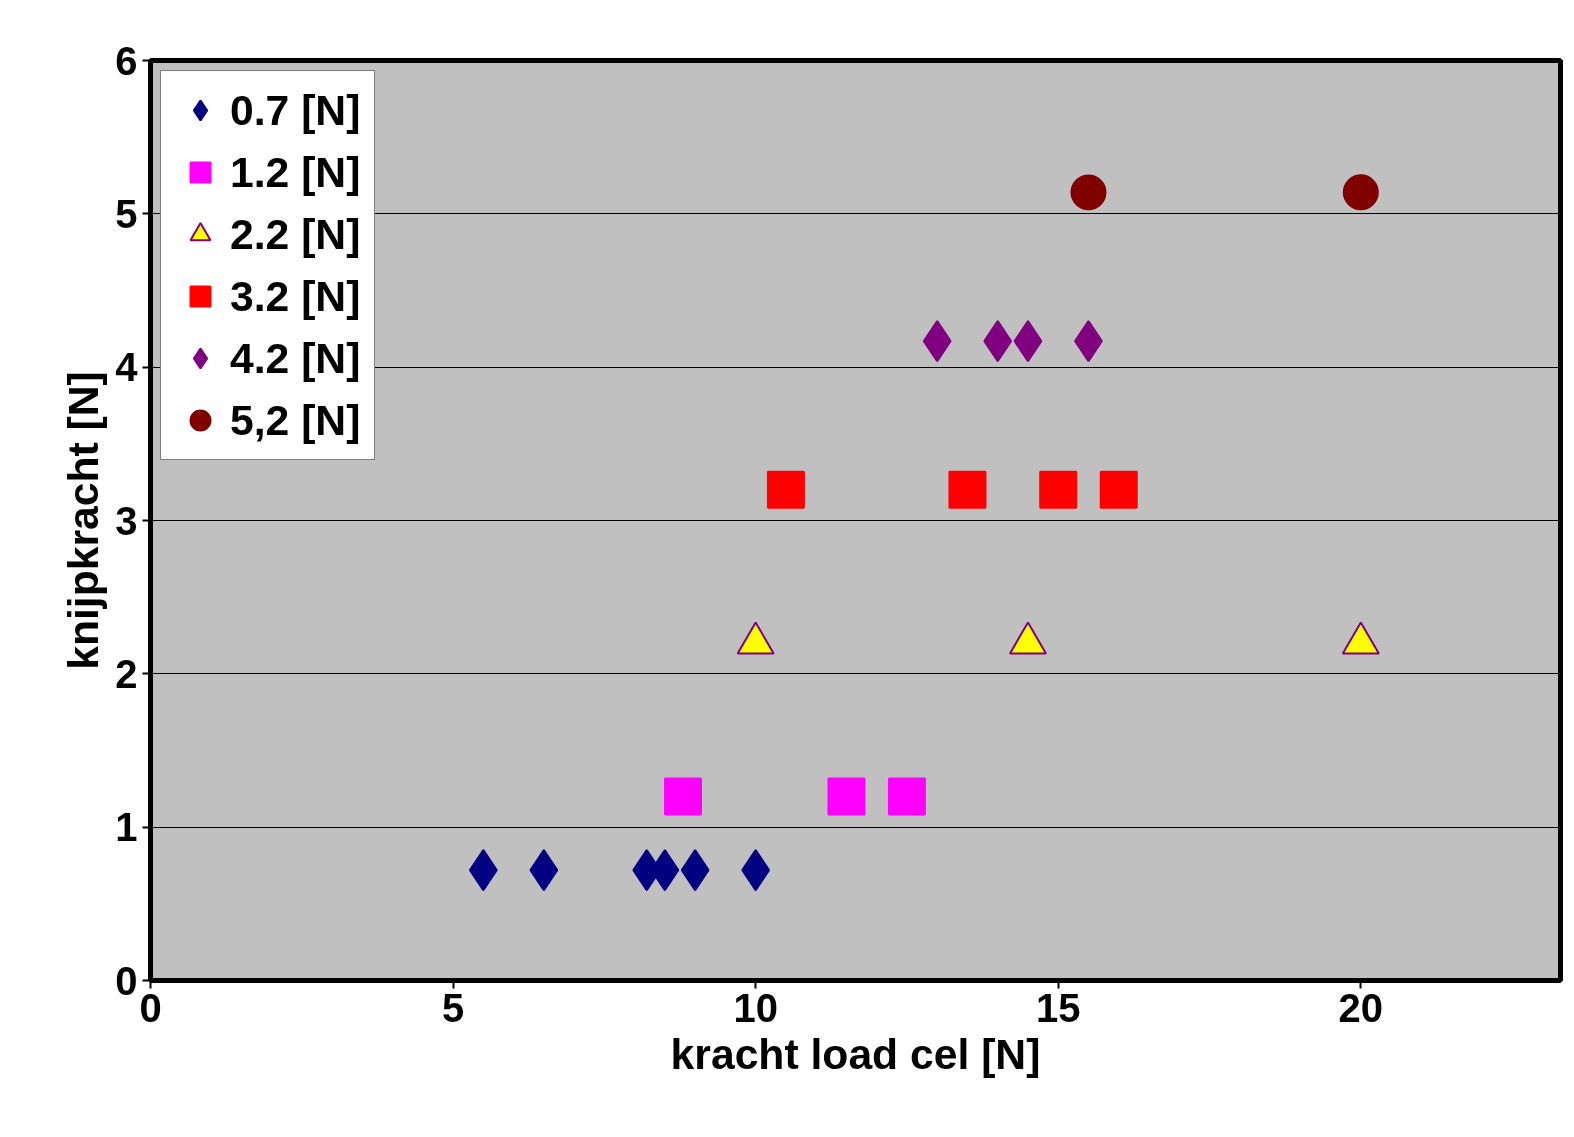 The image size is (1574, 1137). What do you see at coordinates (295, 296) in the screenshot?
I see `legend-label: 3.2 [N]` at bounding box center [295, 296].